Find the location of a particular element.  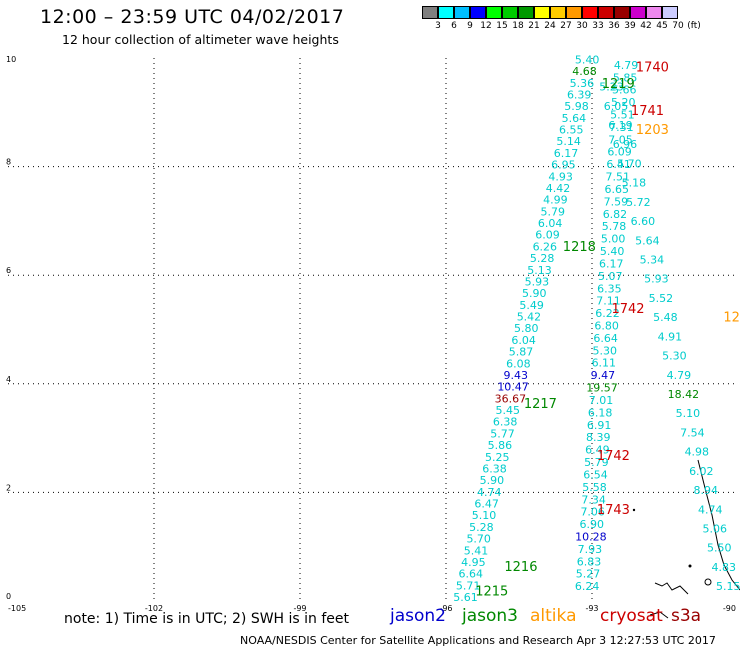

wave-height-value: 6.19 is located at coordinates (620, 125).